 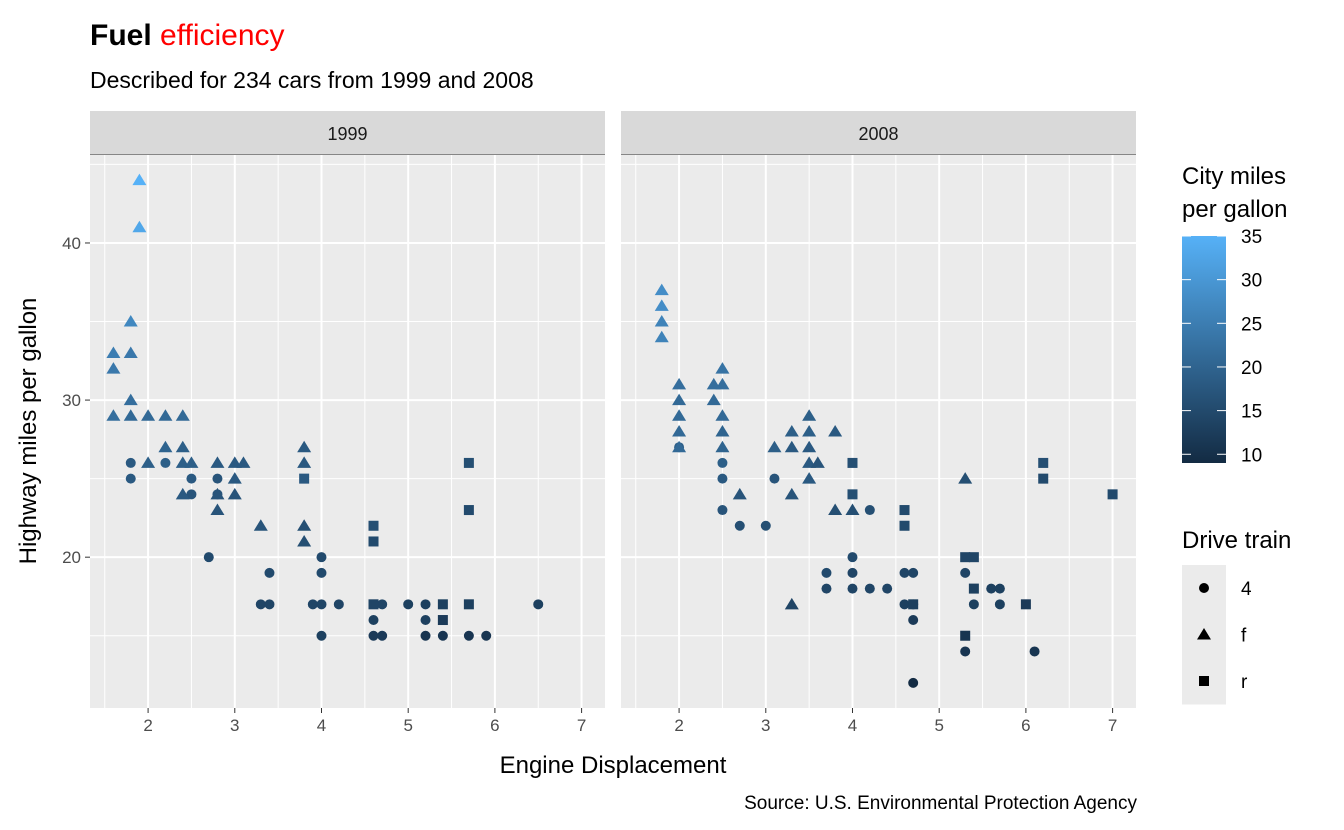 I want to click on colorbar-label: 25, so click(x=1251, y=324).